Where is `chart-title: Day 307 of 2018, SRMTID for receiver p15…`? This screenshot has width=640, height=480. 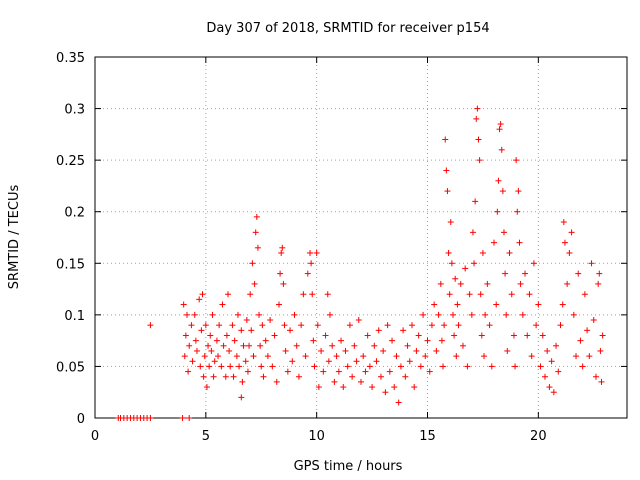
chart-title: Day 307 of 2018, SRMTID for receiver p15… is located at coordinates (347, 28).